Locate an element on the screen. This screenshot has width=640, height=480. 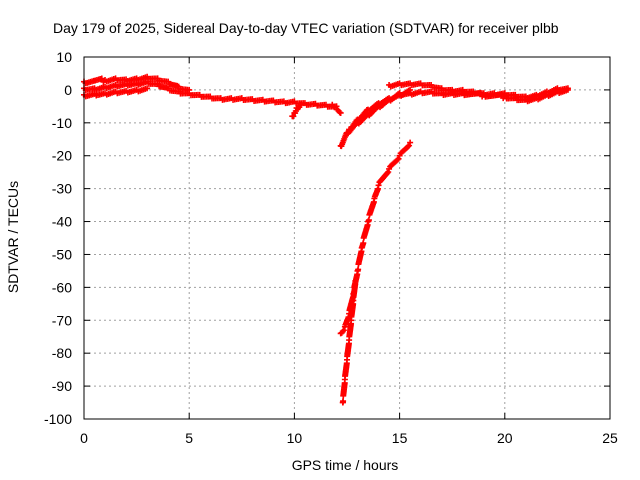
series-lower-band is located at coordinates (116, 92).